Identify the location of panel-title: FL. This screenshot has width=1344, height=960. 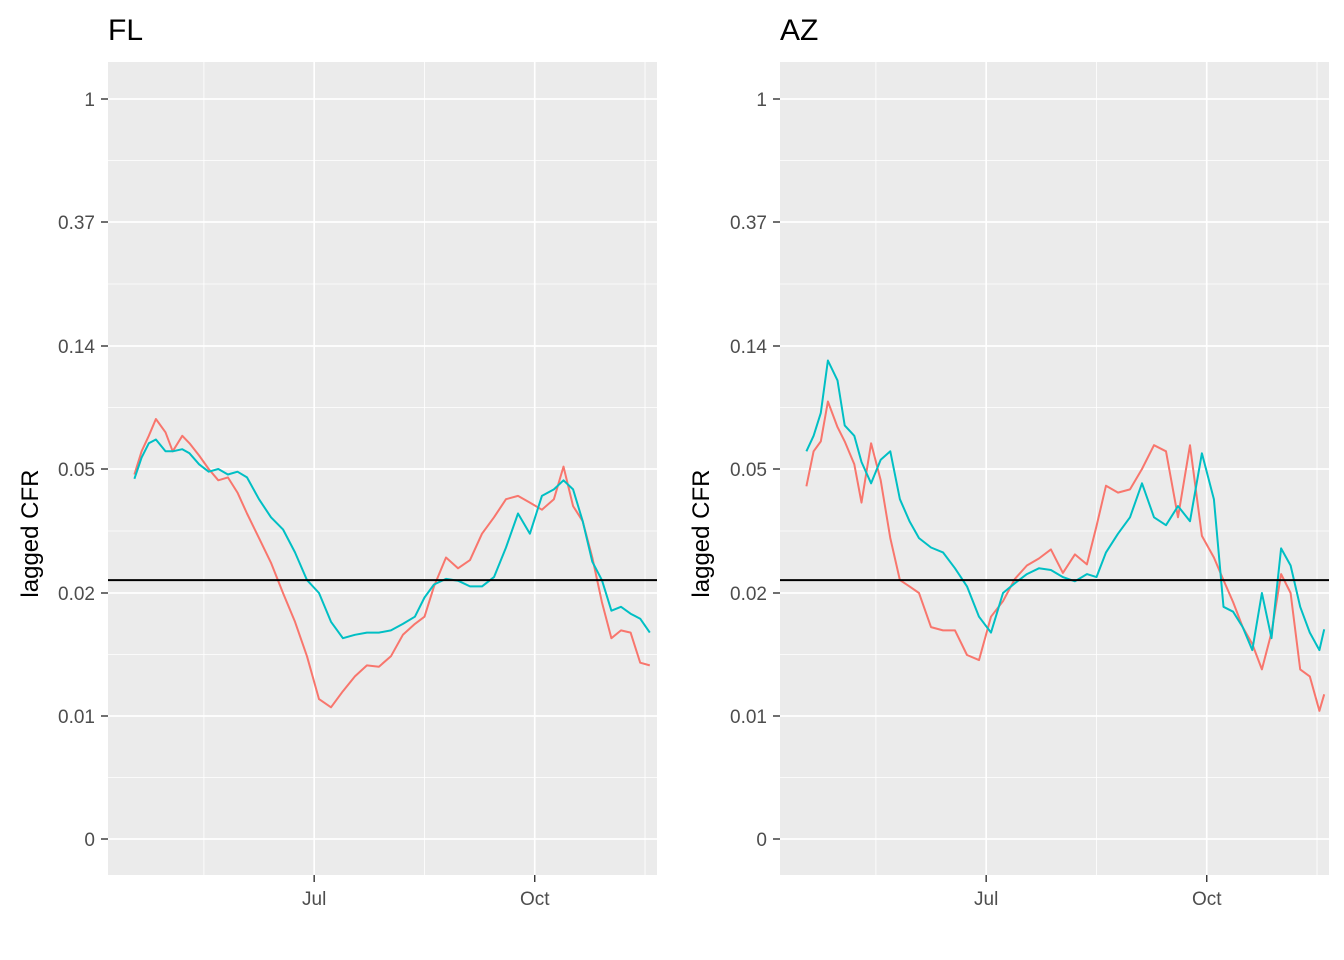
(125, 30).